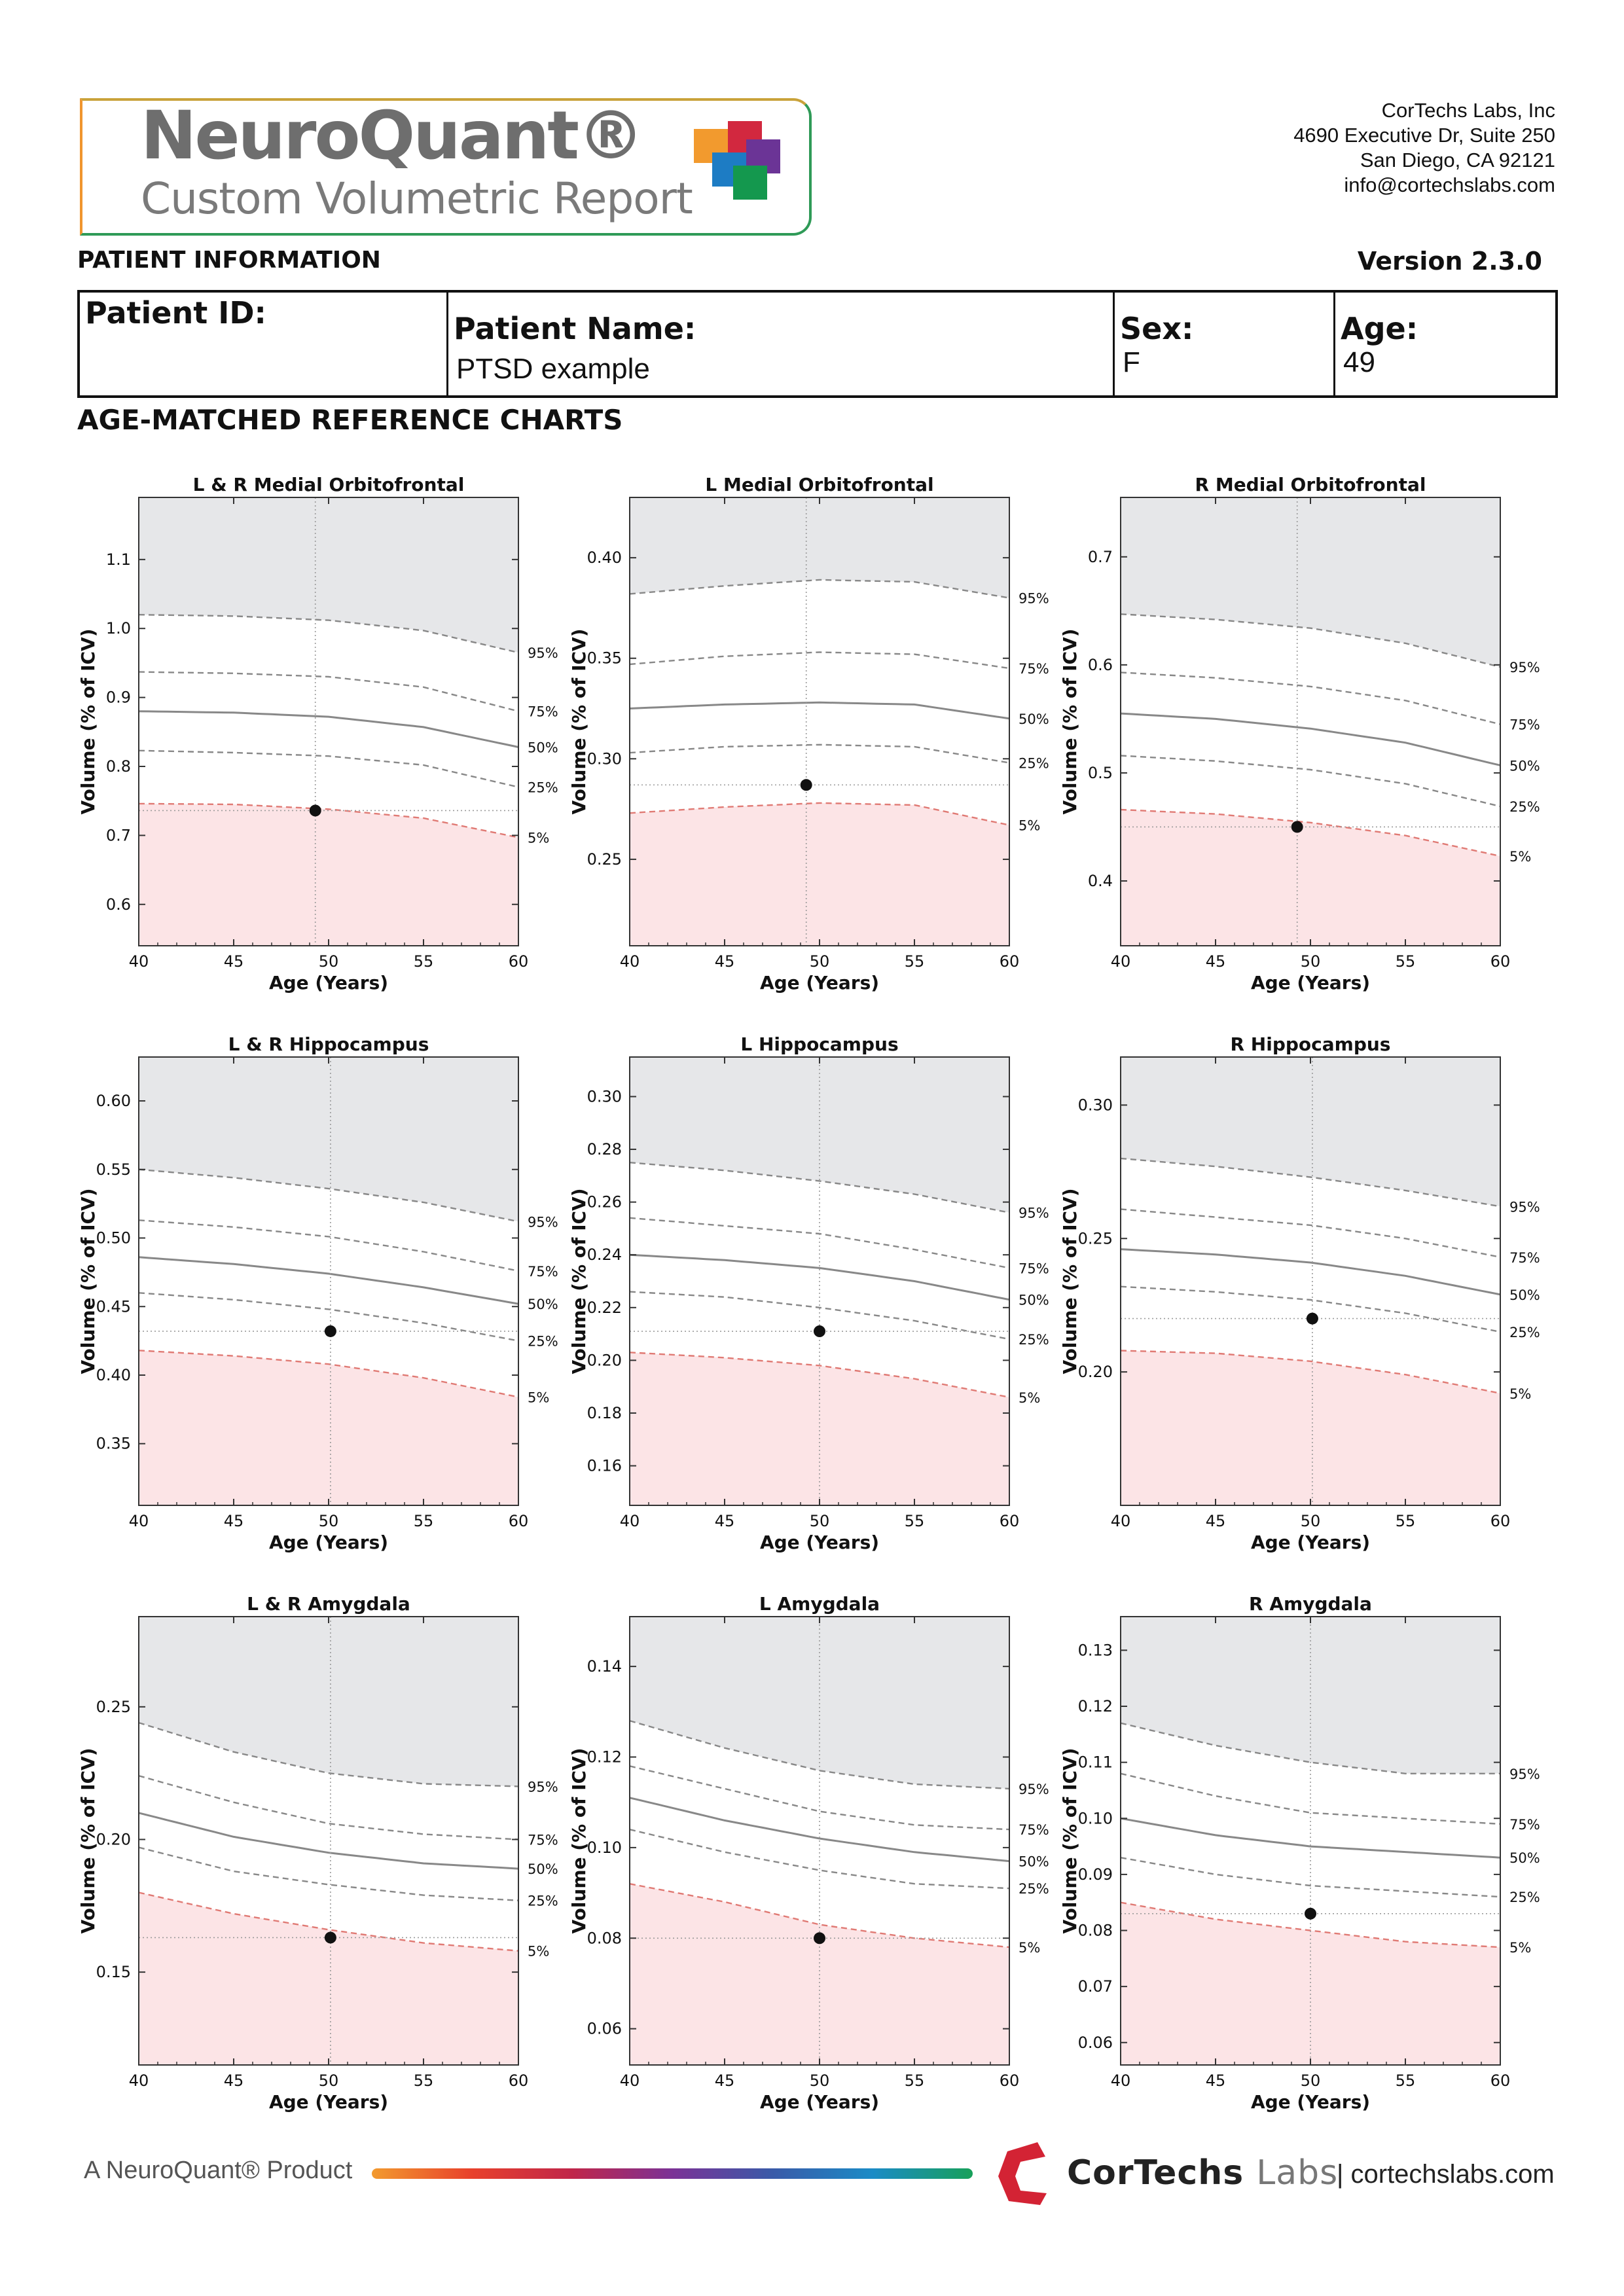 Image resolution: width=1624 pixels, height=2296 pixels. What do you see at coordinates (113, 1238) in the screenshot?
I see `y-tick-label: 0.50` at bounding box center [113, 1238].